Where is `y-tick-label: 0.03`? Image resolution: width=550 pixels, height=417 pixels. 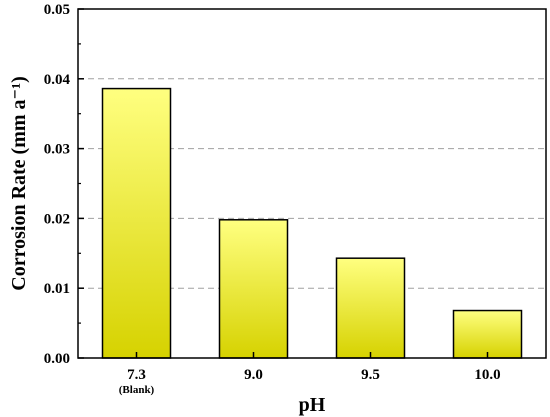
y-tick-label: 0.03 is located at coordinates (57, 150).